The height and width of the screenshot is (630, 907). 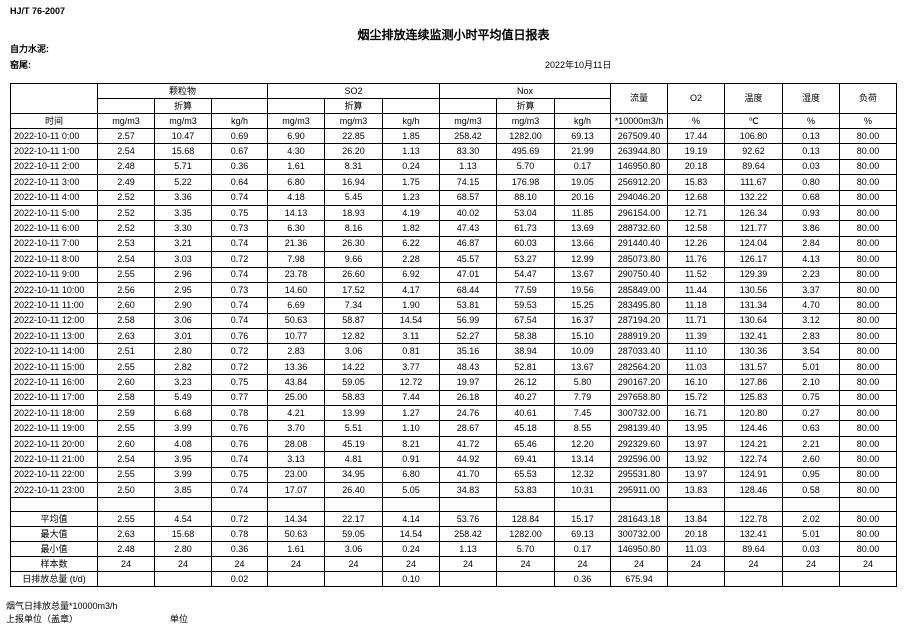 What do you see at coordinates (411, 444) in the screenshot?
I see `cell: 8.21` at bounding box center [411, 444].